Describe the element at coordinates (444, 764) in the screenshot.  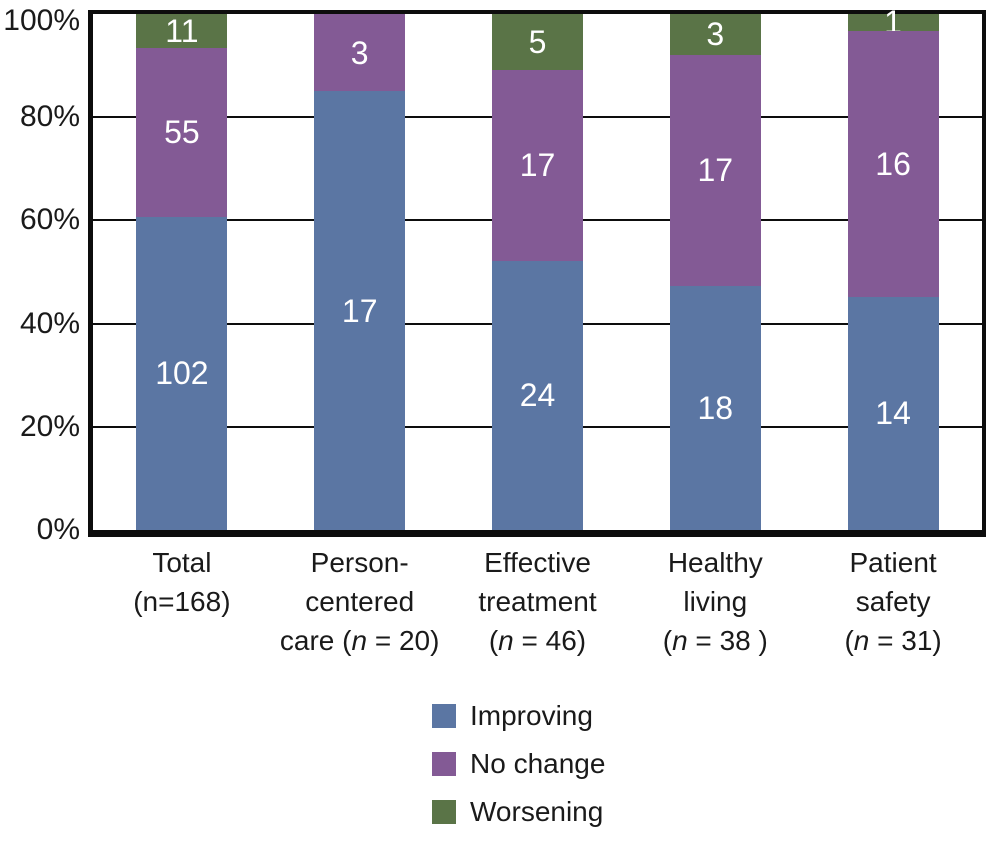
I see `legend-swatch-no-change` at that location.